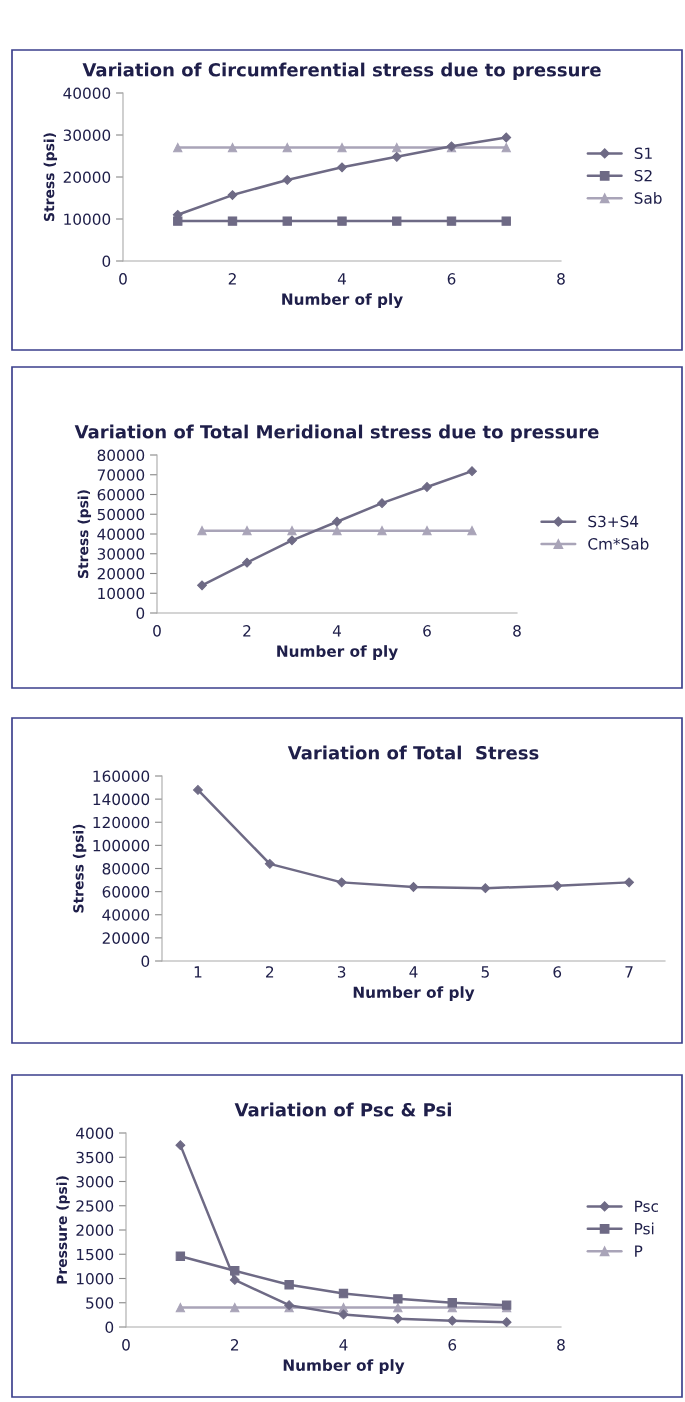 The height and width of the screenshot is (1402, 685). I want to click on legend-label: Cm*Sab, so click(618, 543).